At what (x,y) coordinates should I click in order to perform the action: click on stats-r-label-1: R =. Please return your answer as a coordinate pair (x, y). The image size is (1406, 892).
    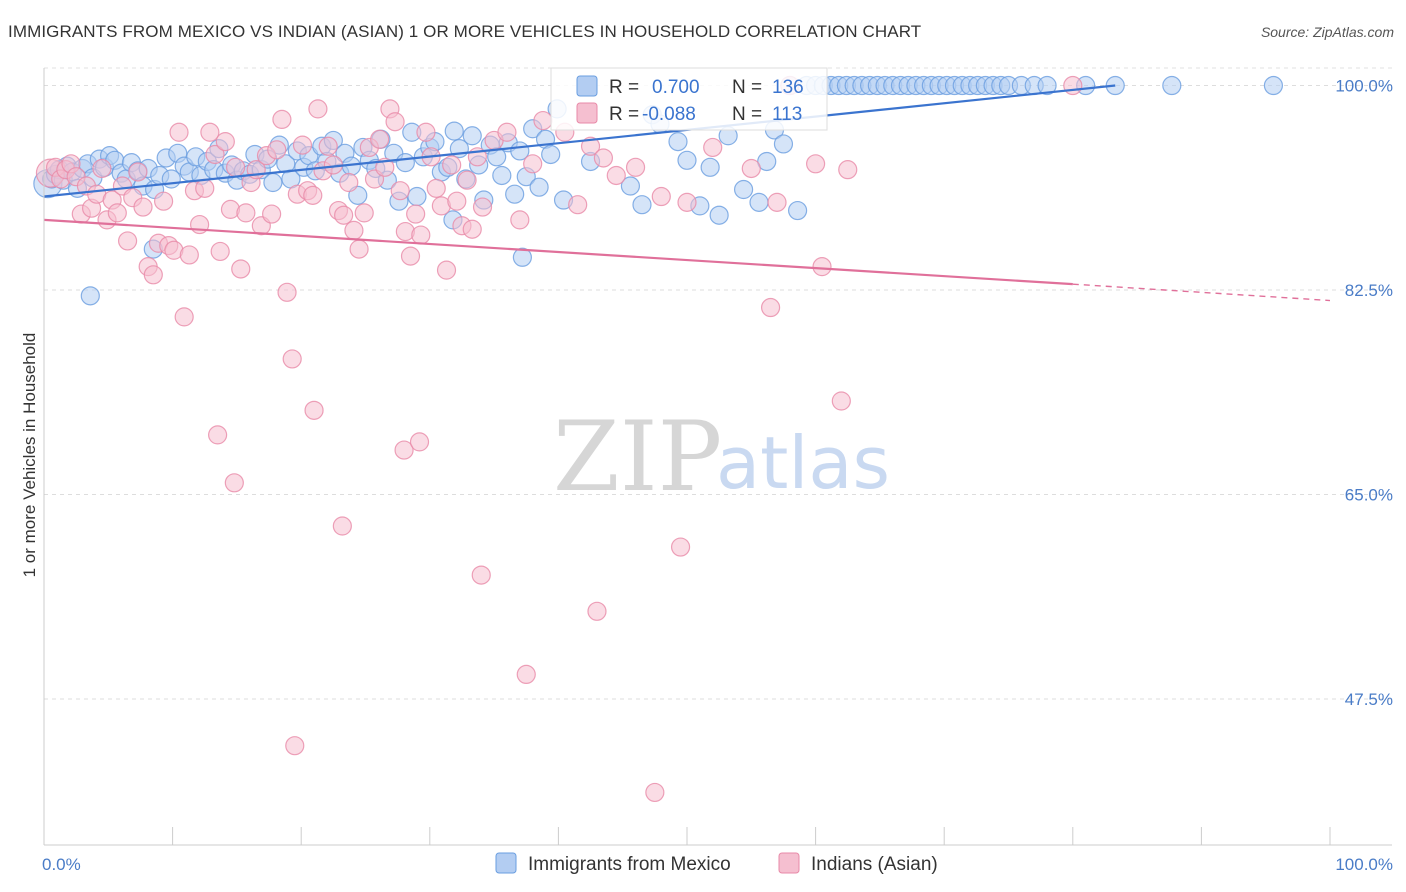
    Looking at the image, I should click on (624, 87).